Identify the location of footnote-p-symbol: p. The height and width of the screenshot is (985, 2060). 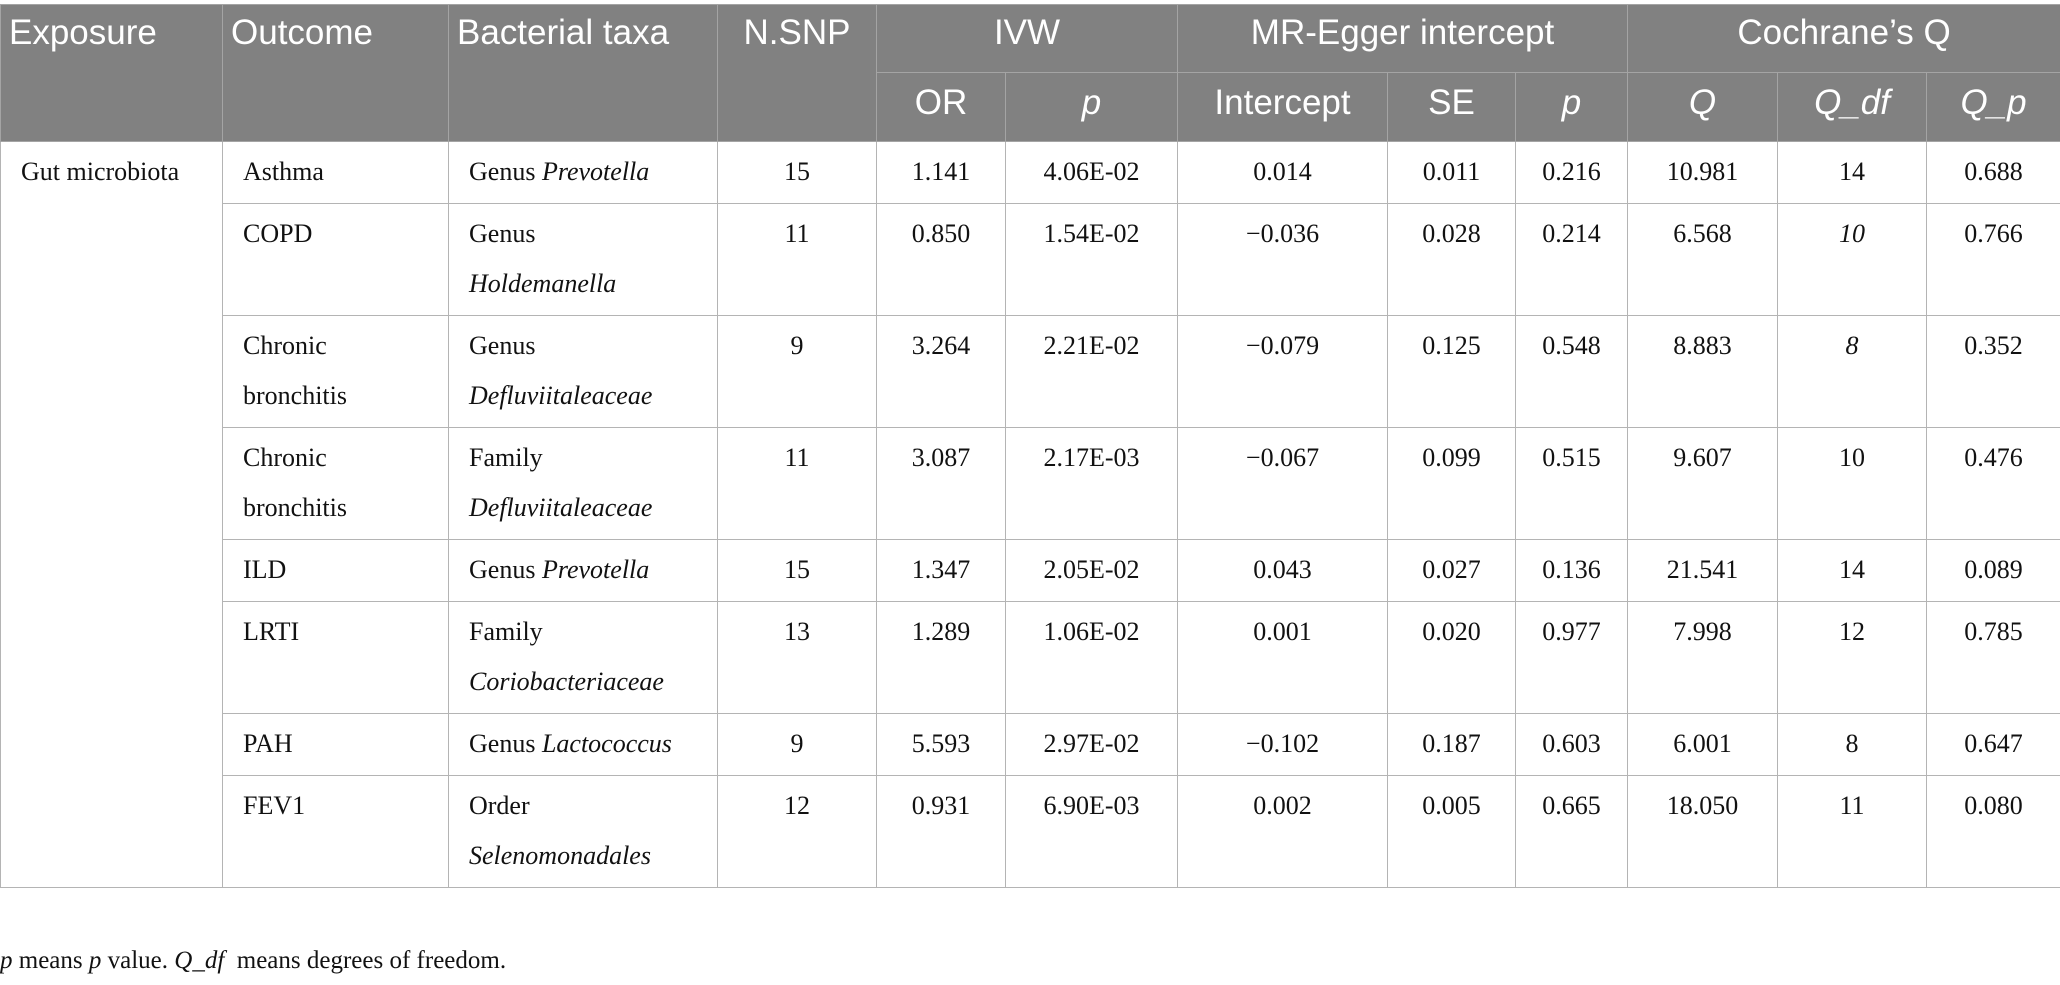
(6, 960).